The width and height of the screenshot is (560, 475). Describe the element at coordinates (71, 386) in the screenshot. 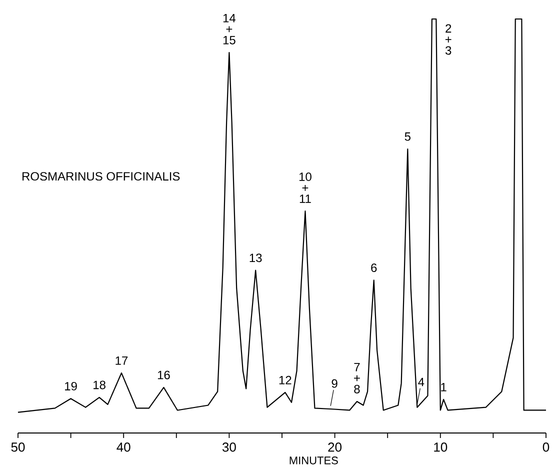

I see `annotation: 19` at that location.